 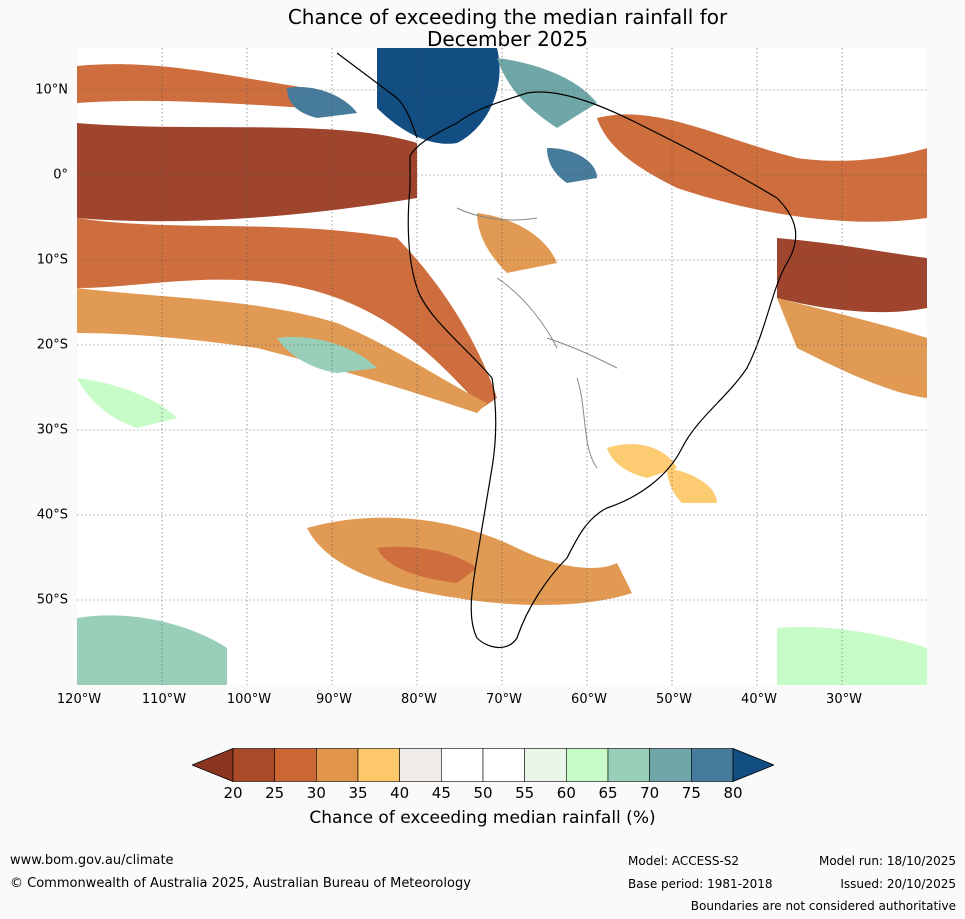 I want to click on y-tick-label: 30°S, so click(x=52, y=430).